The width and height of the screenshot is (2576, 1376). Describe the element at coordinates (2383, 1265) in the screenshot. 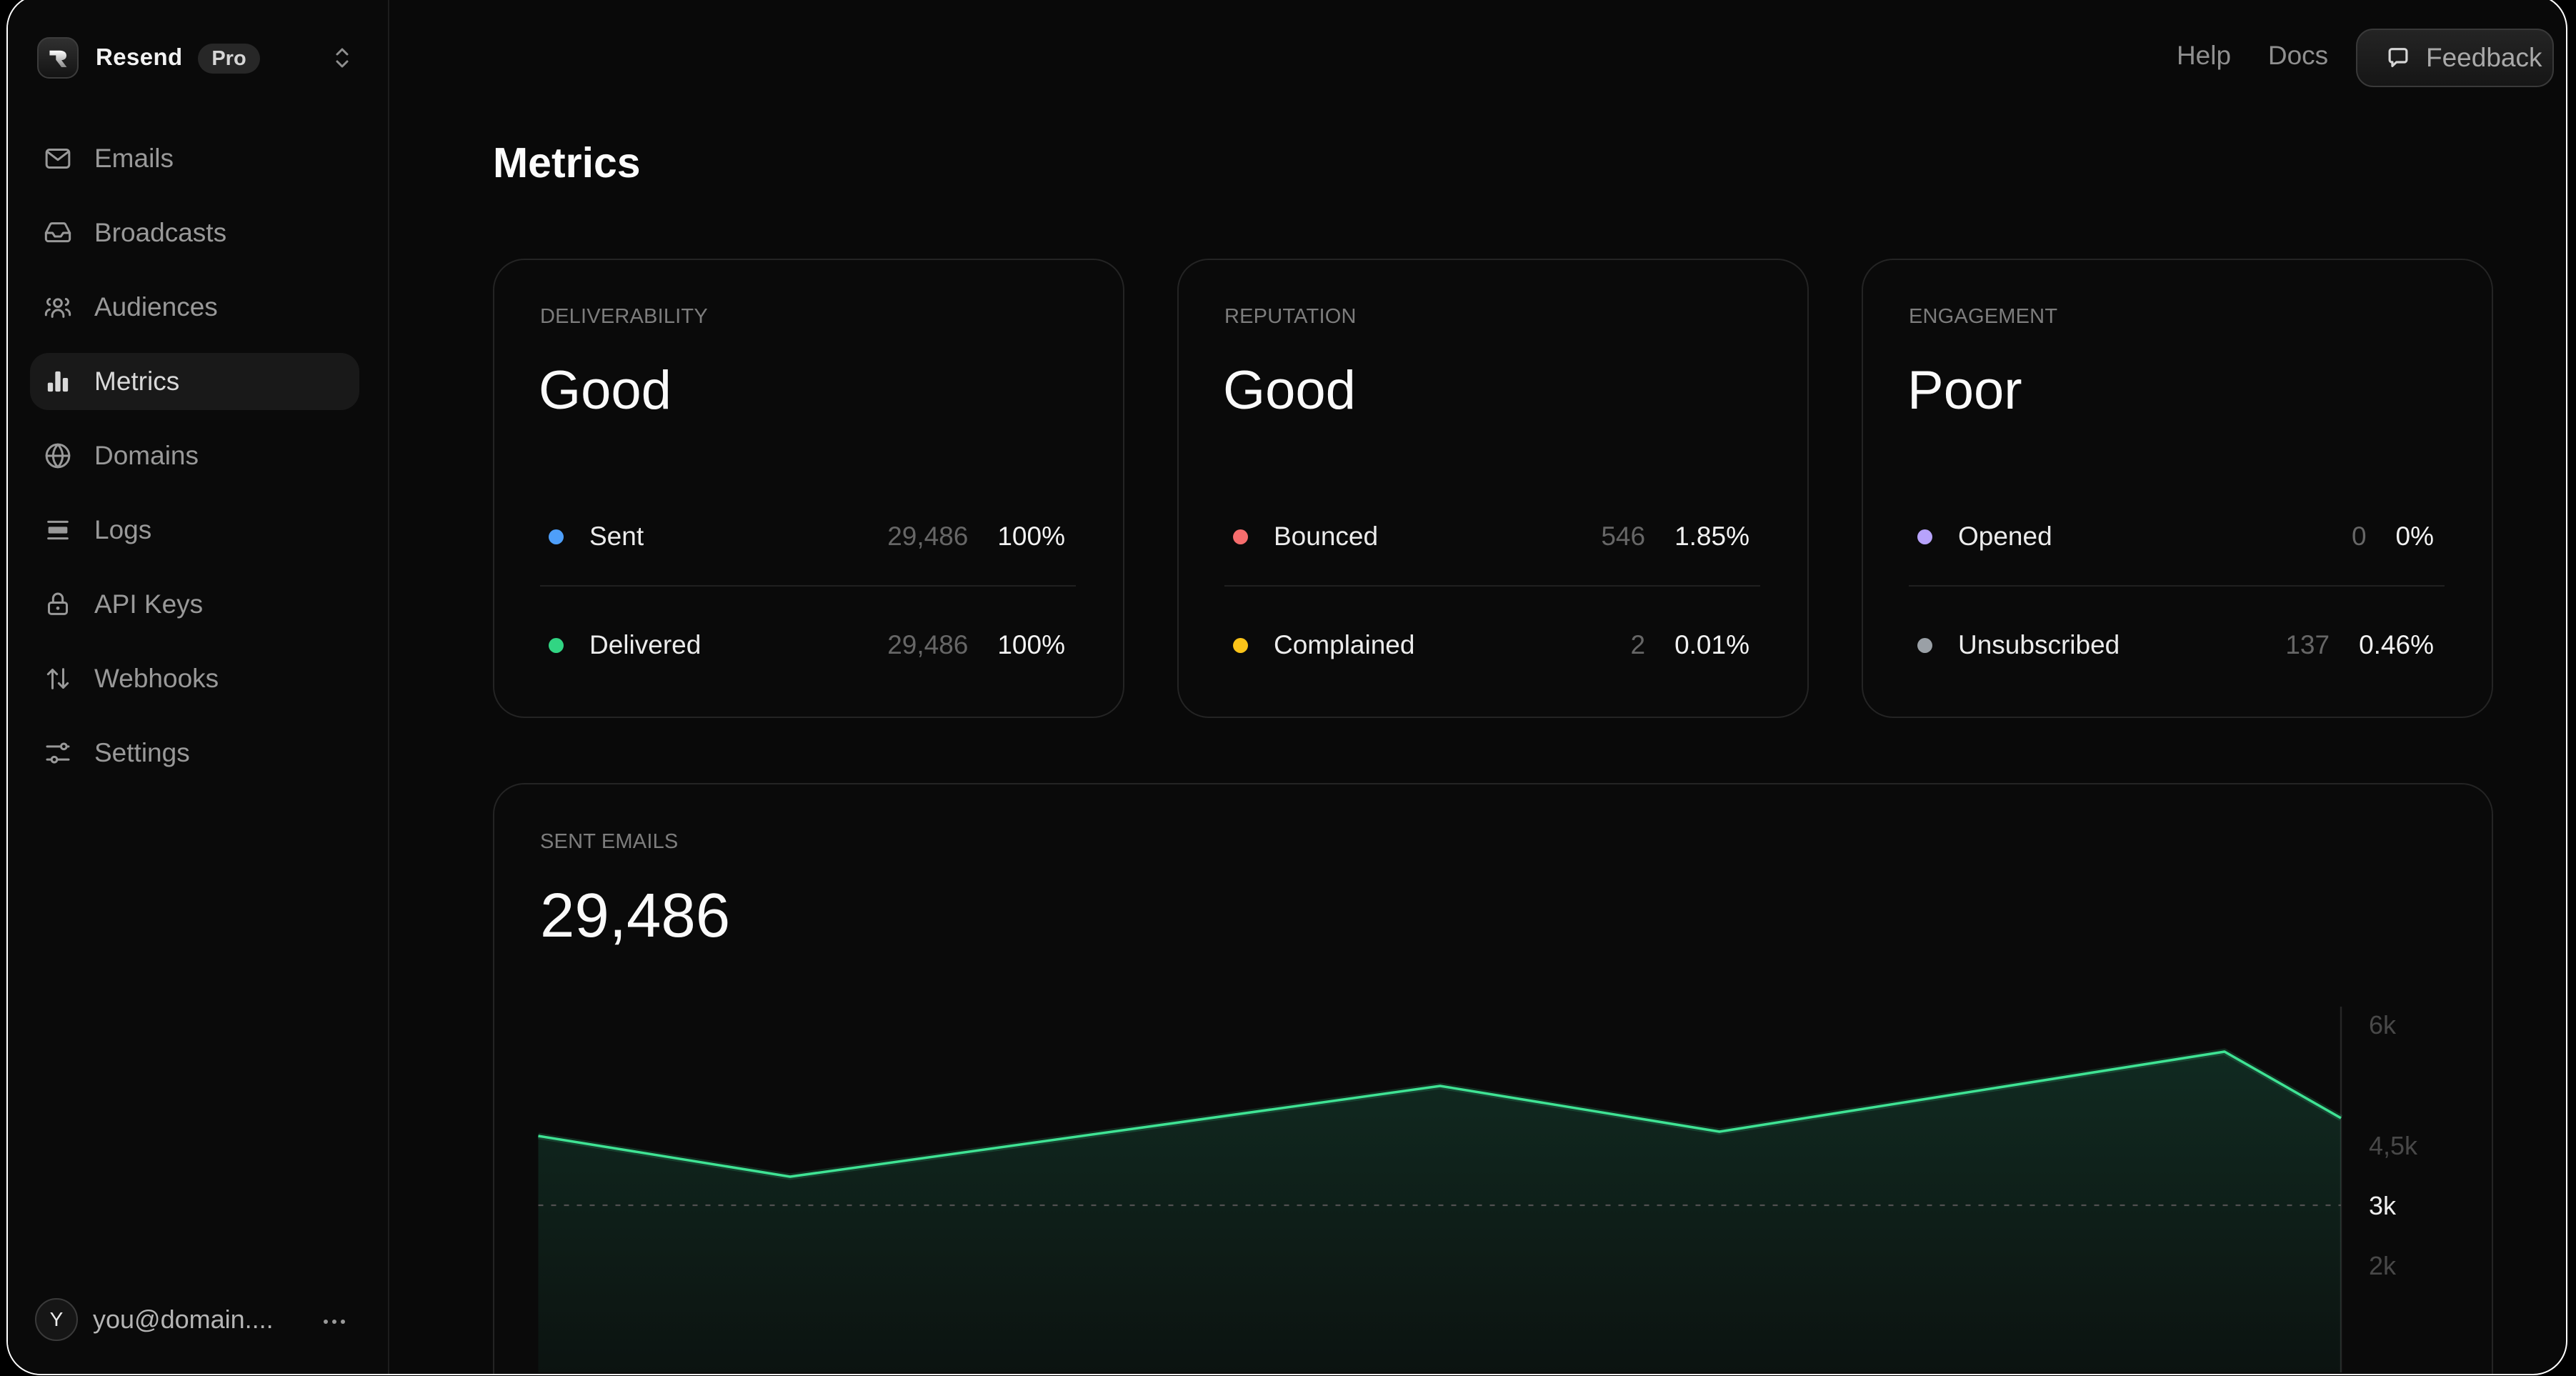

I see `svg-text: 2k` at that location.